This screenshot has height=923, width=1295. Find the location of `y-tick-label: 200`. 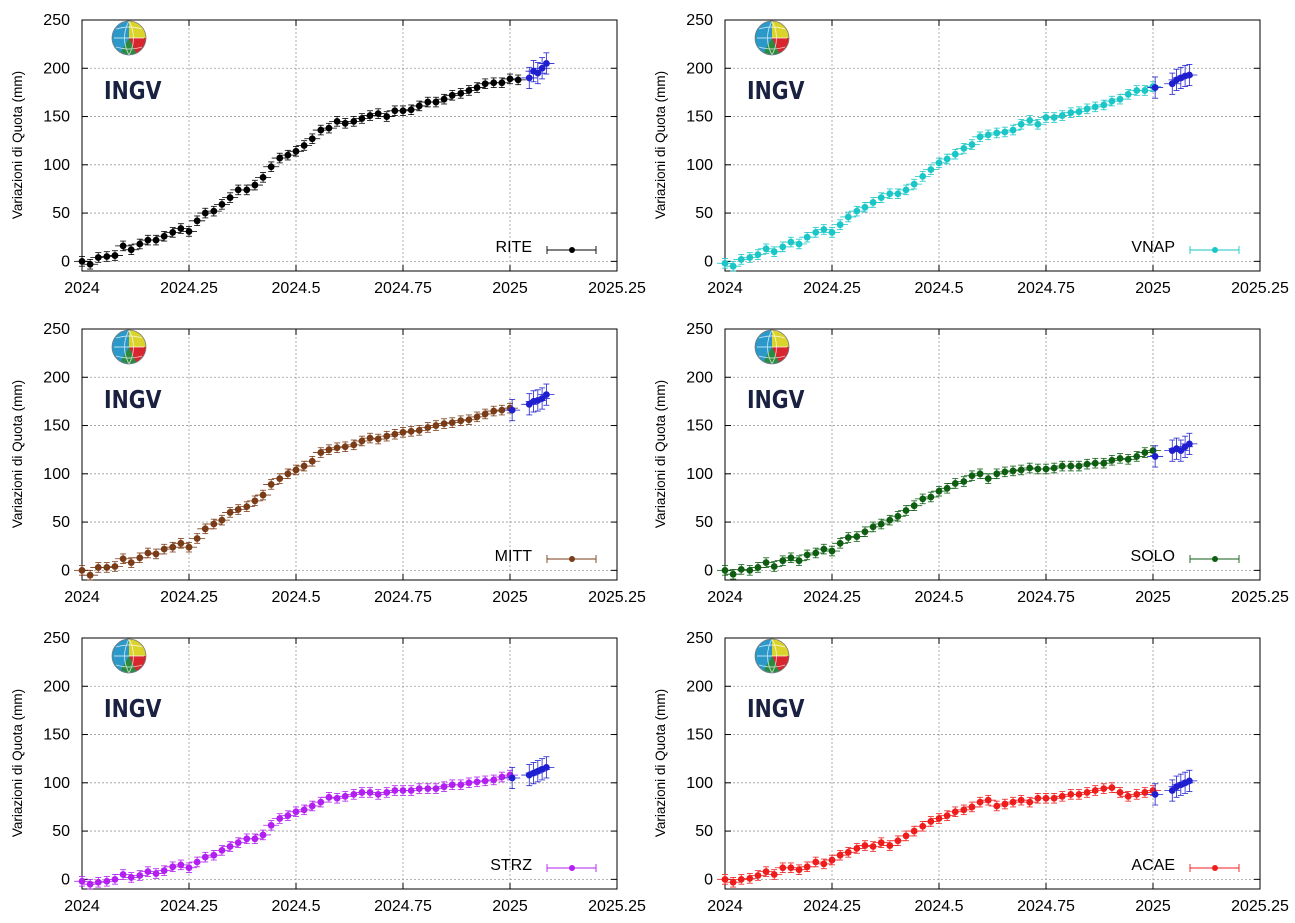

y-tick-label: 200 is located at coordinates (56, 686).